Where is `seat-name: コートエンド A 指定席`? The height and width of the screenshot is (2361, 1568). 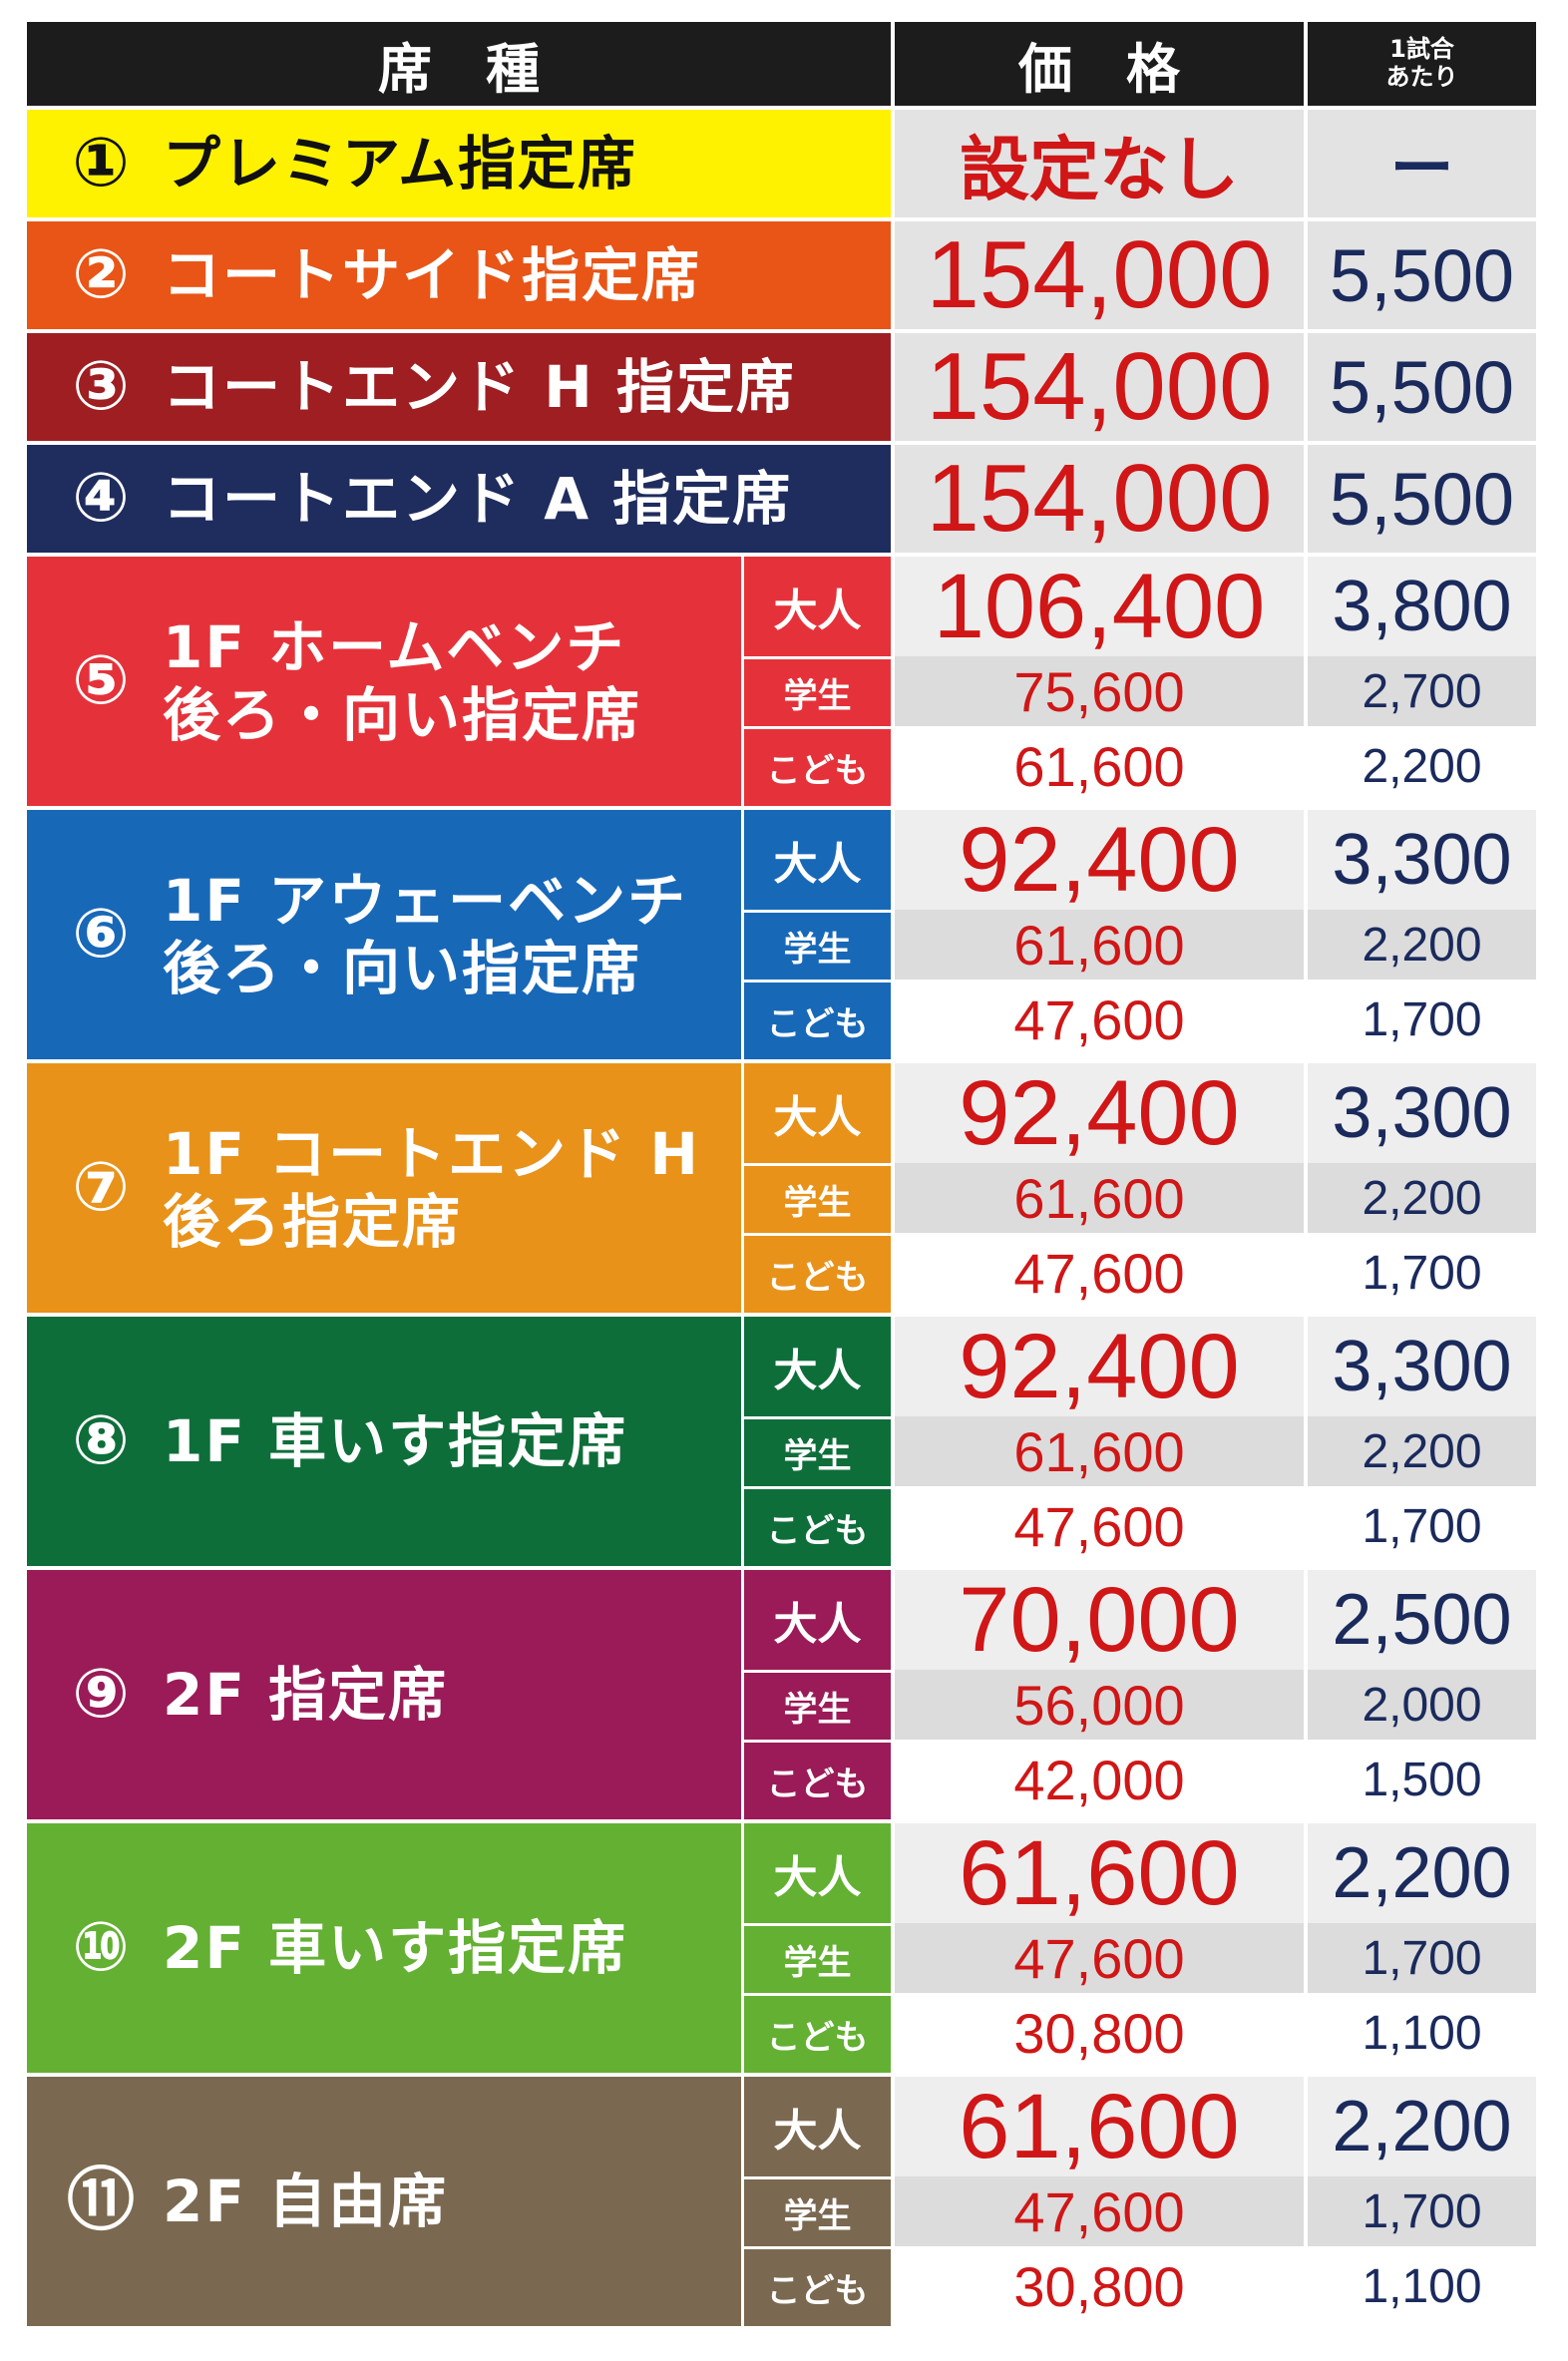 seat-name: コートエンド A 指定席 is located at coordinates (478, 499).